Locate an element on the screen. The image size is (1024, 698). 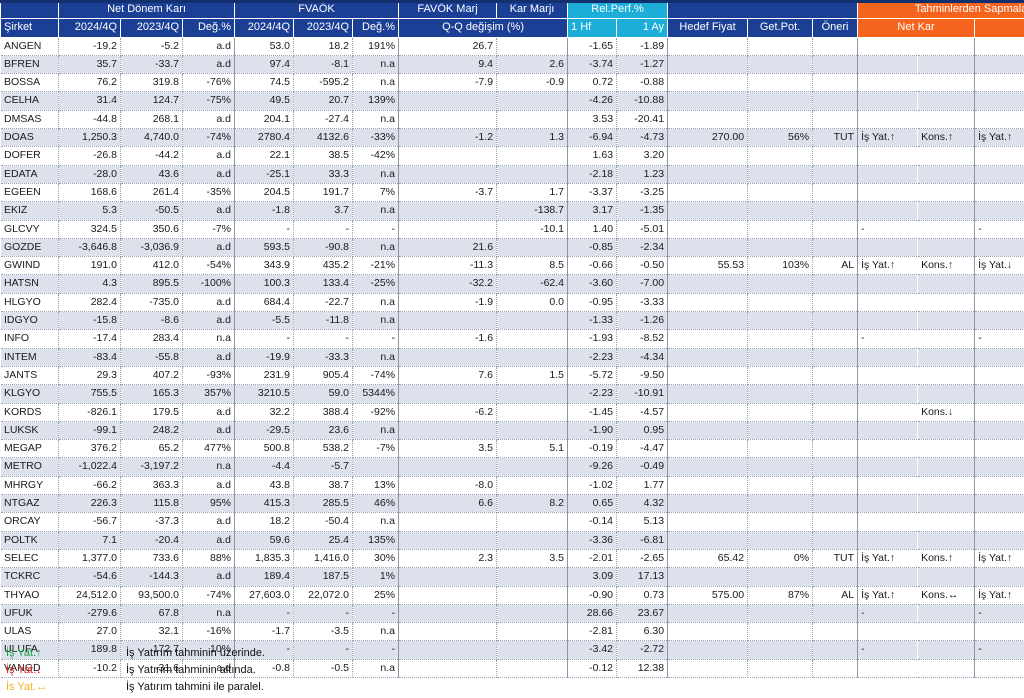
cell-fvaok-2023: -595.2 is located at coordinates (323, 83).